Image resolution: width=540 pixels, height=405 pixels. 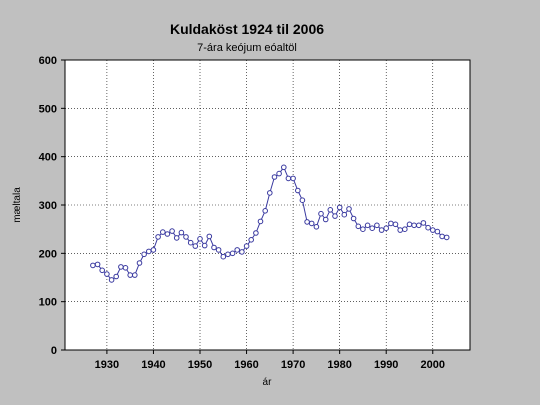 I want to click on x-tick-label: 1960, so click(x=246, y=365).